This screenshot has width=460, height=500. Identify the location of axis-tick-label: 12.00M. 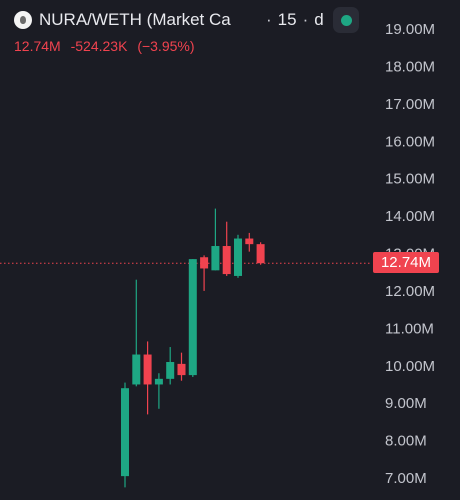
(410, 291).